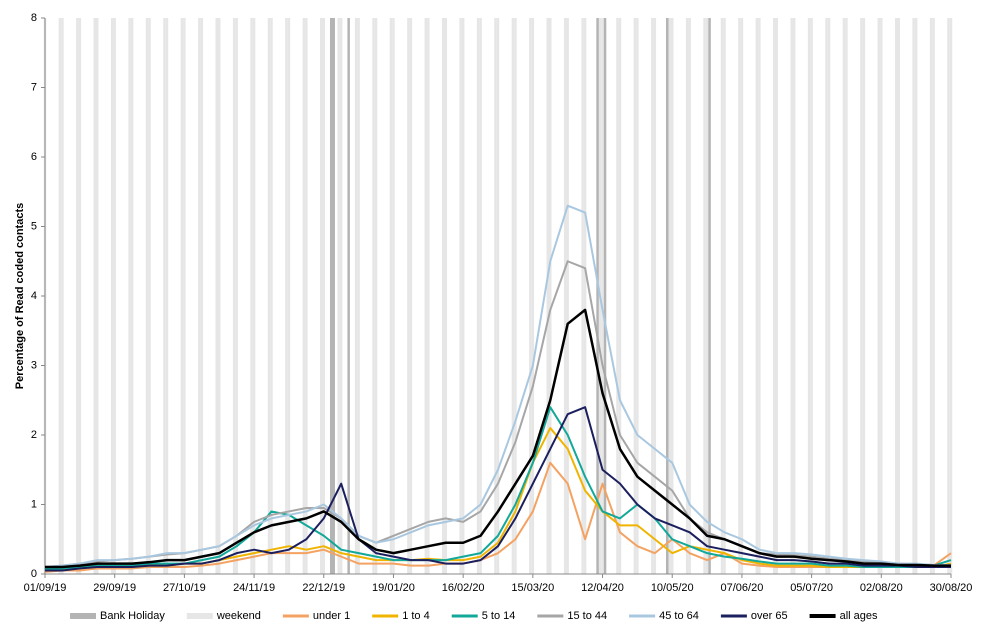 This screenshot has width=981, height=632. Describe the element at coordinates (499, 616) in the screenshot. I see `legend-label: 5 to 14` at that location.